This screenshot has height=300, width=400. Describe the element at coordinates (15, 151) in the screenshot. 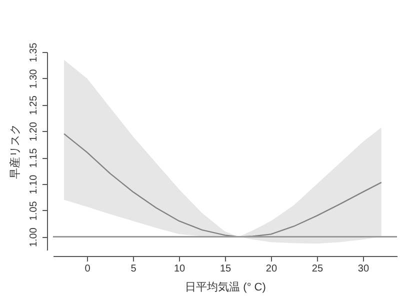

I see `y-axis-title: 早産リスク` at that location.